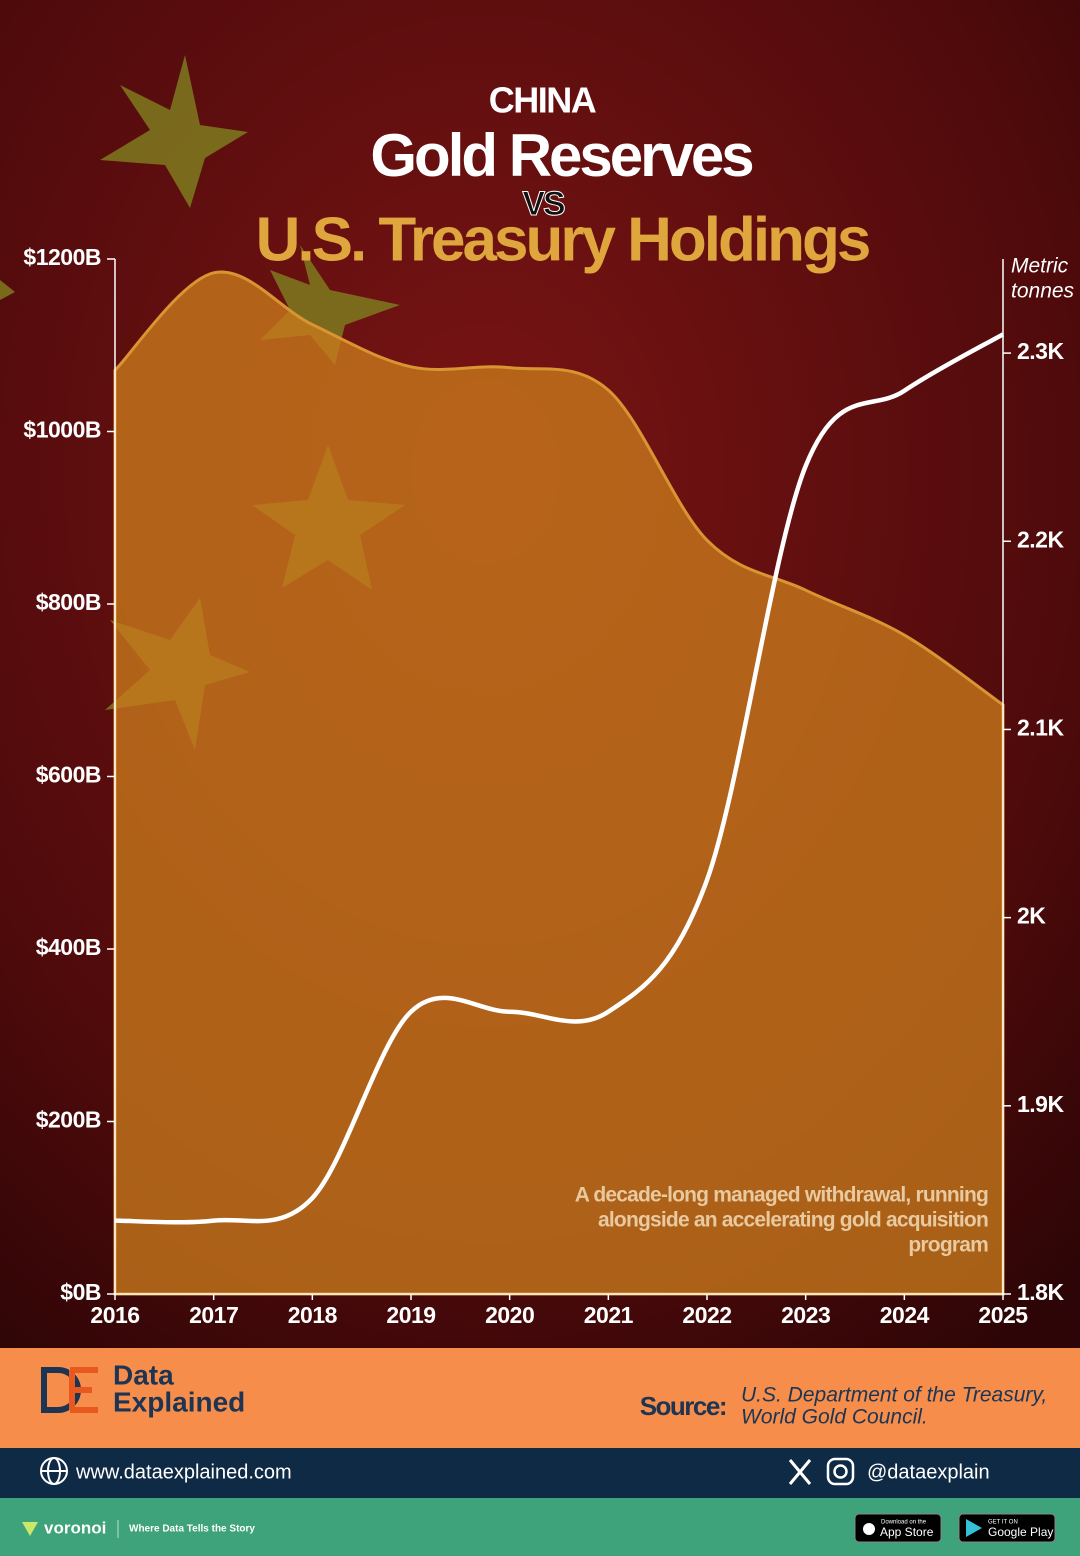 This screenshot has width=1080, height=1556. I want to click on x-tick-label: 2023, so click(805, 1315).